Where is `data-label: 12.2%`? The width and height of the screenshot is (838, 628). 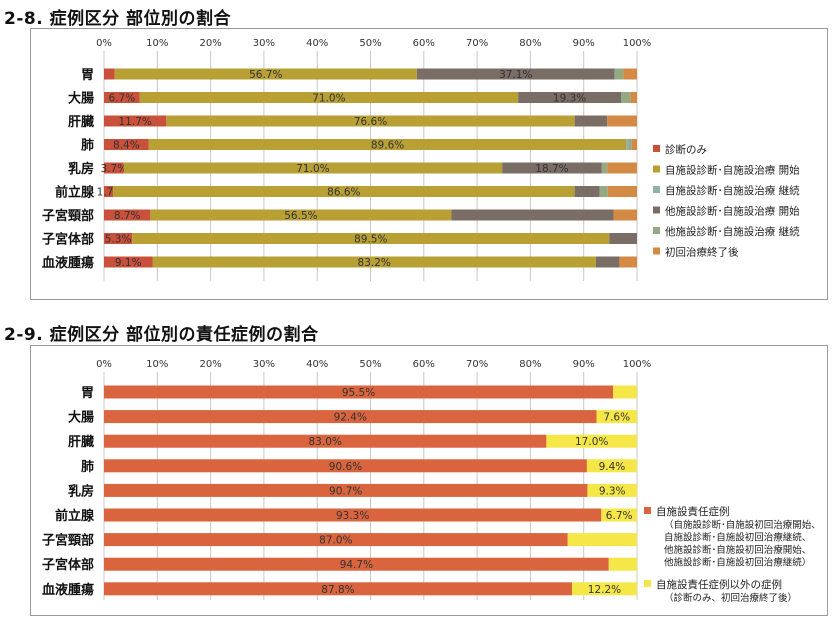 data-label: 12.2% is located at coordinates (604, 590).